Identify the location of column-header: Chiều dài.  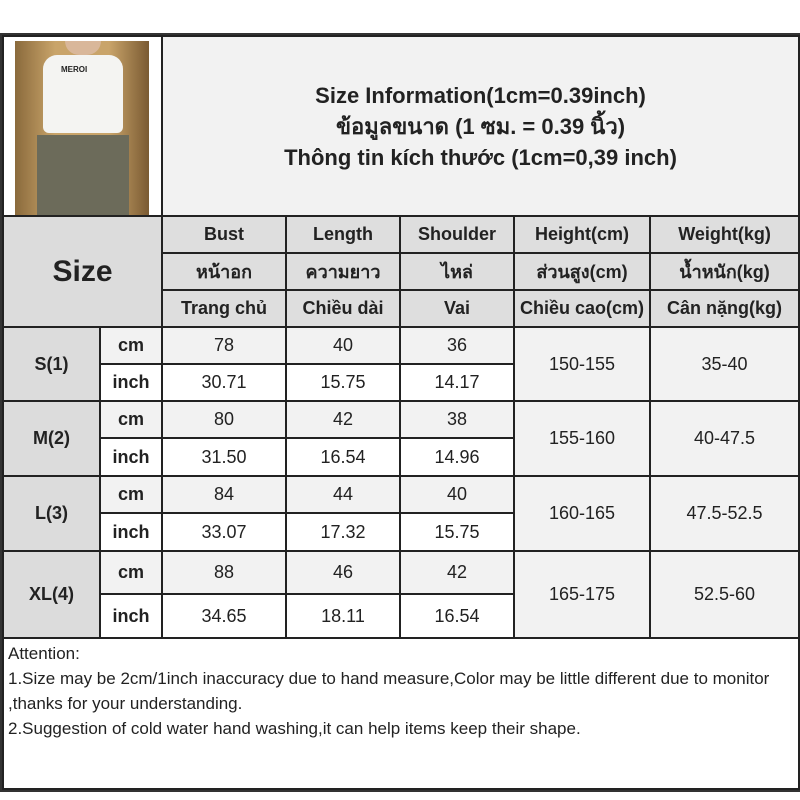
(343, 308).